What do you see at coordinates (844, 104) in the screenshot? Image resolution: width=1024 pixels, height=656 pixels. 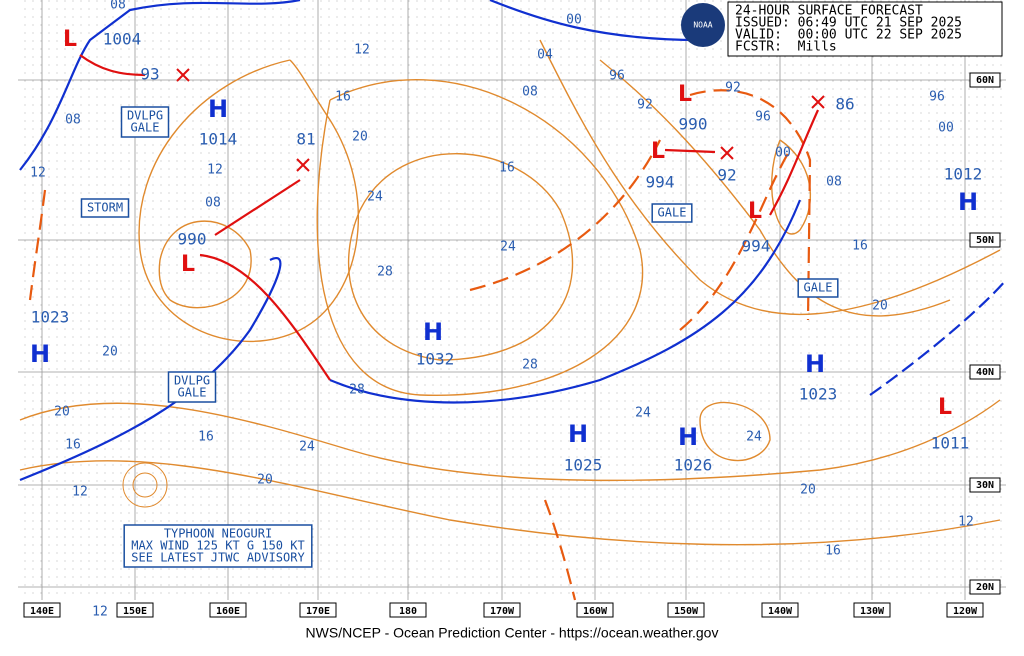 I see `forecast-pressure: 86` at bounding box center [844, 104].